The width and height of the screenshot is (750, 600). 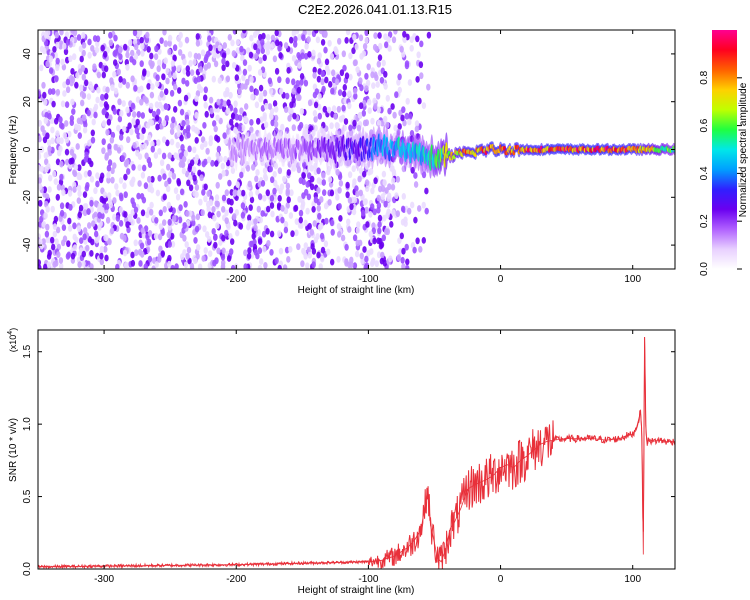 I want to click on snr-multiplier-exponent: 4, so click(x=10, y=333).